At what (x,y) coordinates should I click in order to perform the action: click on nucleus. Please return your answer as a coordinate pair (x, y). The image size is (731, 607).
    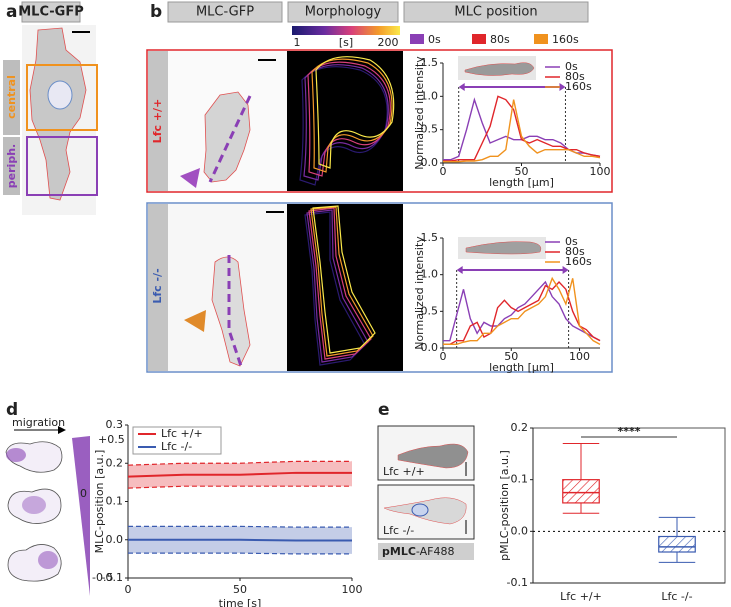
    Looking at the image, I should click on (60, 95).